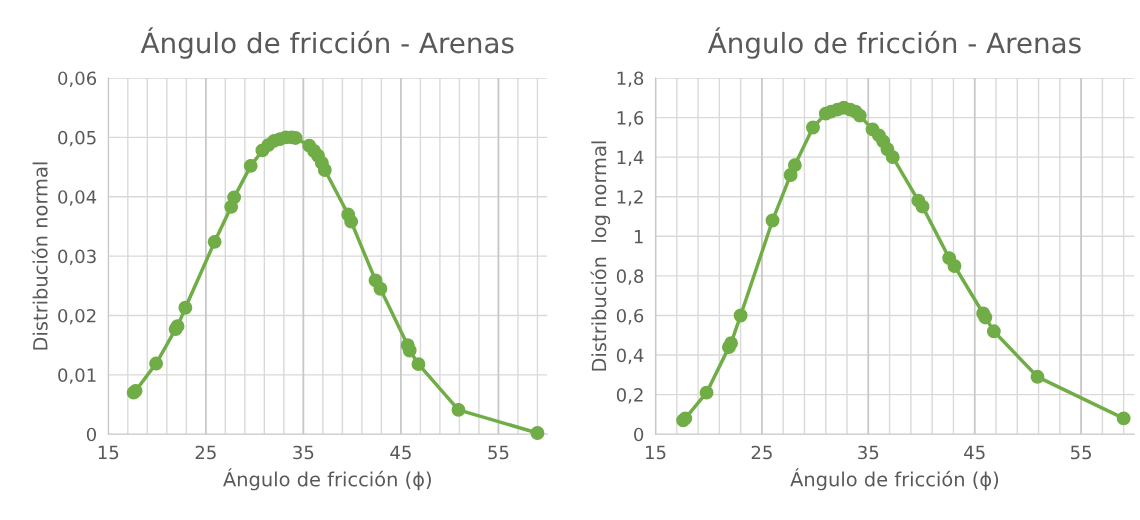  I want to click on y-tick-label: 0,8, so click(630, 277).